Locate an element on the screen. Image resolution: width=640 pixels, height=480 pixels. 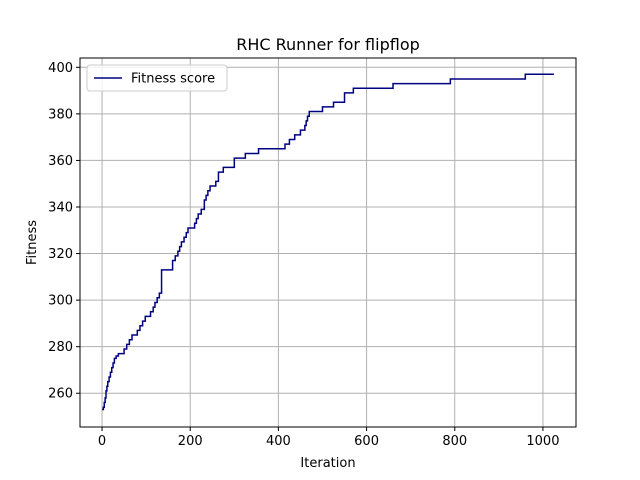
x-tick-label: 0 is located at coordinates (102, 441).